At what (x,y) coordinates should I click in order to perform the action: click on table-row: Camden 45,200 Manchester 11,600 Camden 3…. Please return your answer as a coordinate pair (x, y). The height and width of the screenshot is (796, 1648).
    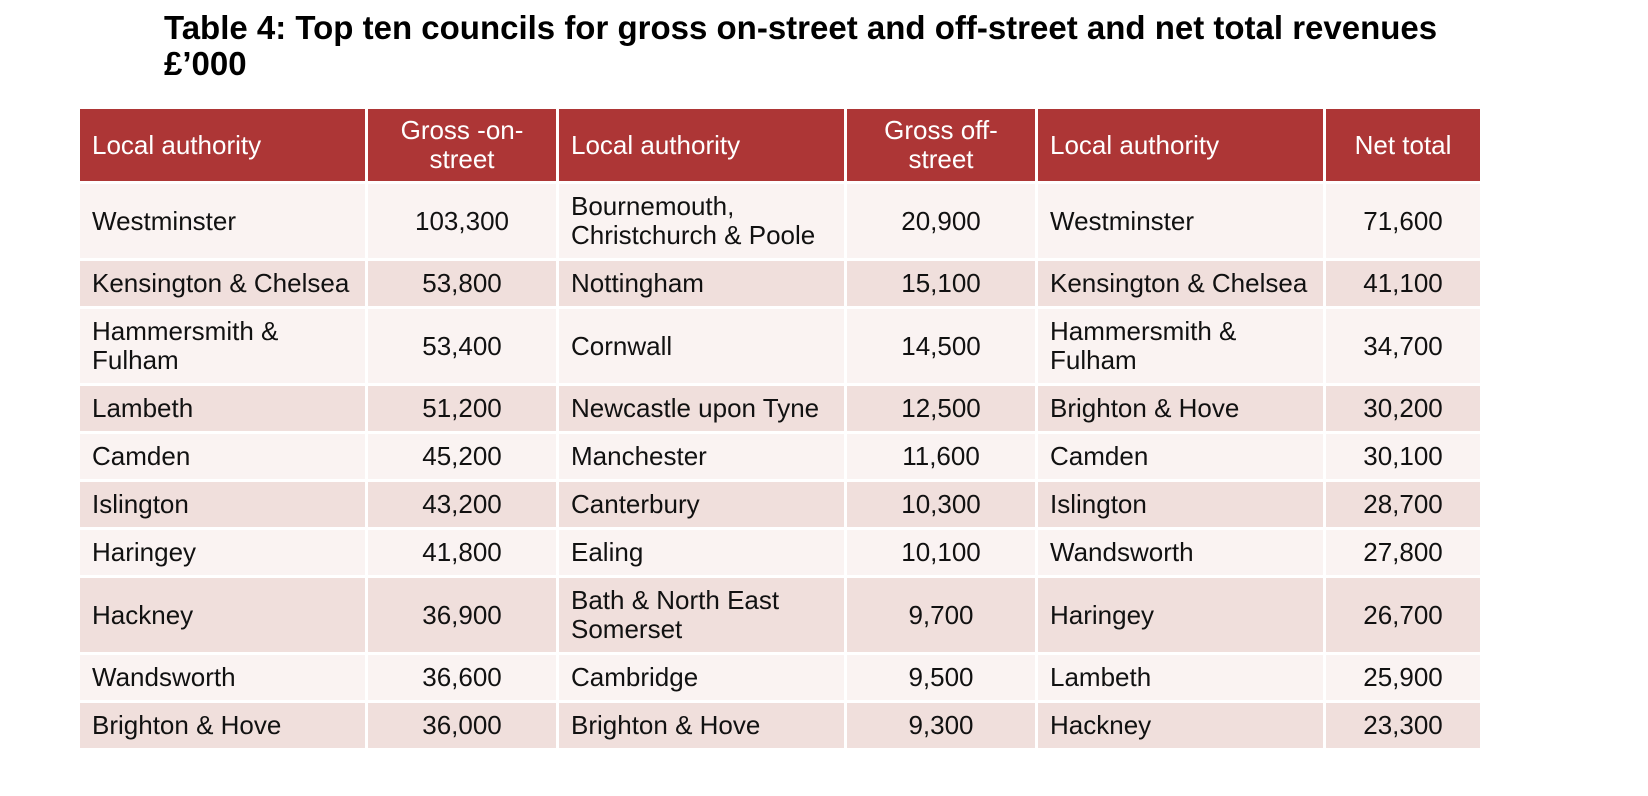
    Looking at the image, I should click on (780, 456).